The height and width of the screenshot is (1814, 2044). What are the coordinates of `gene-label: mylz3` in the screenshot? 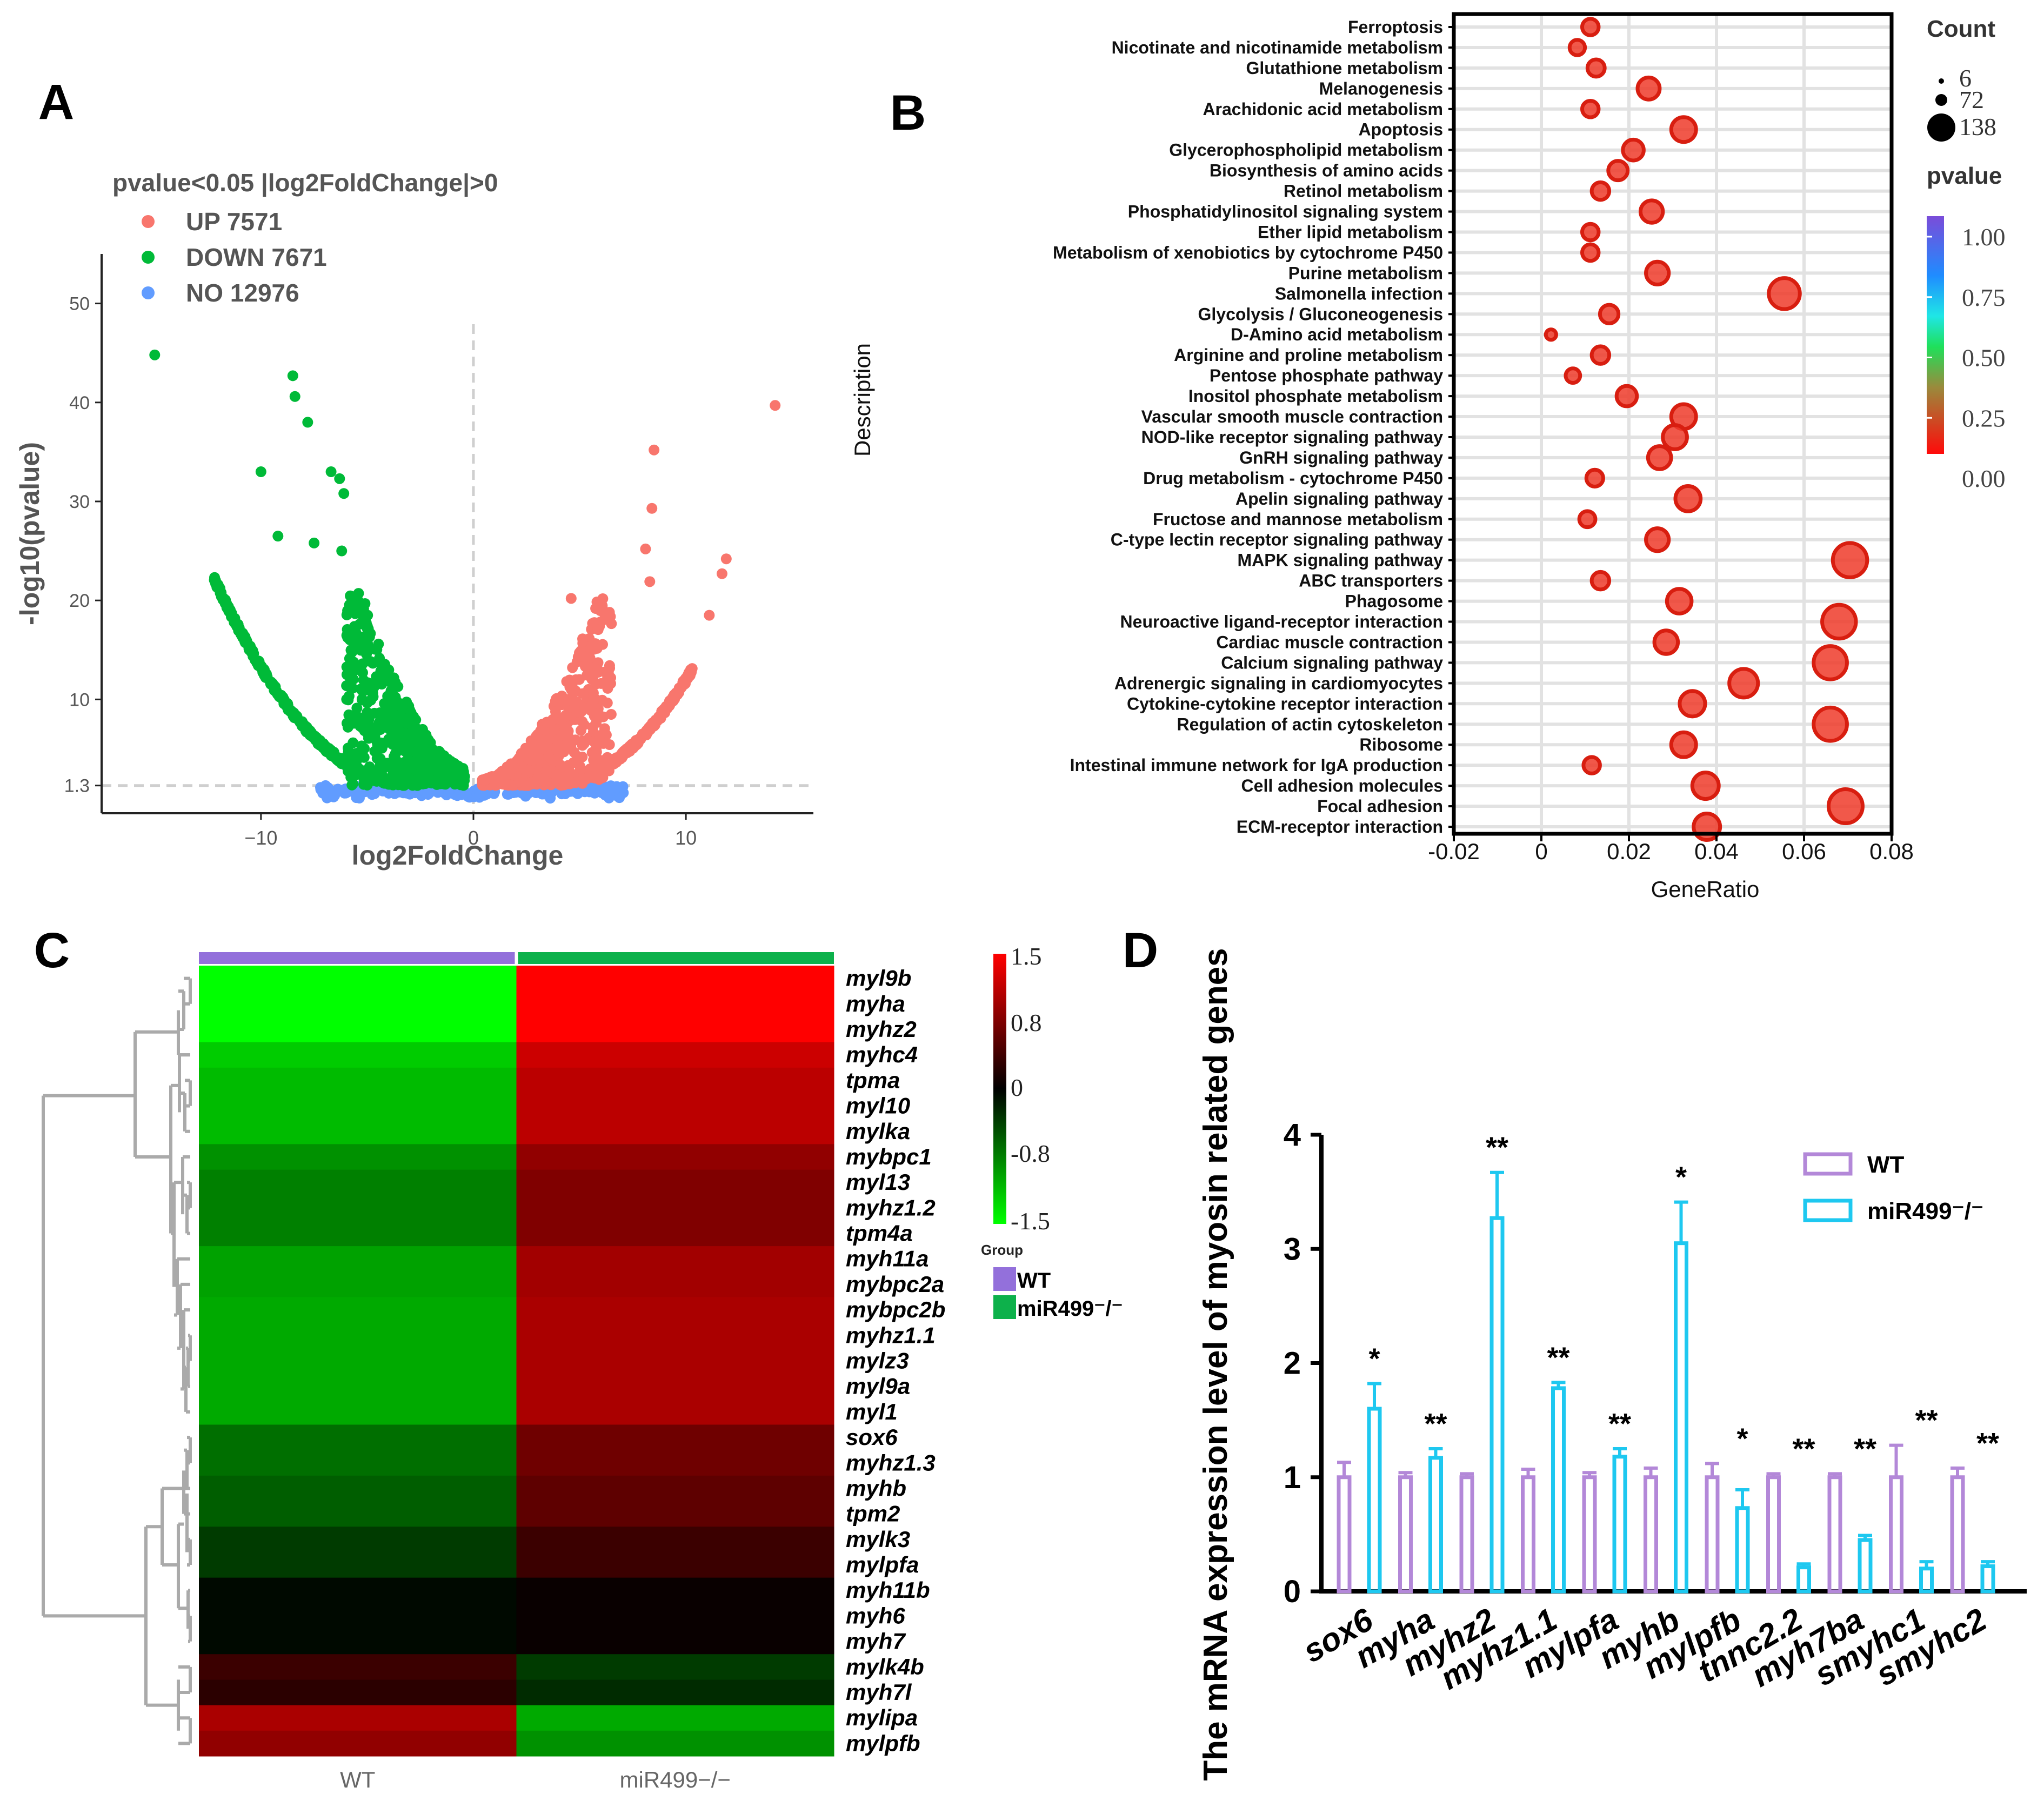 It's located at (877, 1361).